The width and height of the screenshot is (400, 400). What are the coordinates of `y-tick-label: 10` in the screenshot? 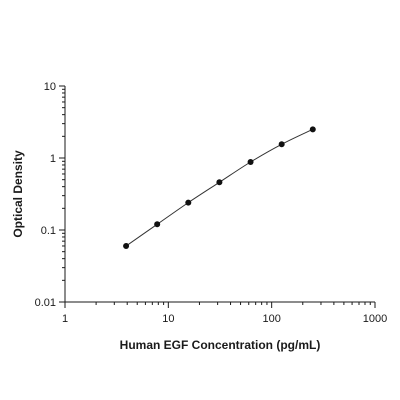 It's located at (50, 87).